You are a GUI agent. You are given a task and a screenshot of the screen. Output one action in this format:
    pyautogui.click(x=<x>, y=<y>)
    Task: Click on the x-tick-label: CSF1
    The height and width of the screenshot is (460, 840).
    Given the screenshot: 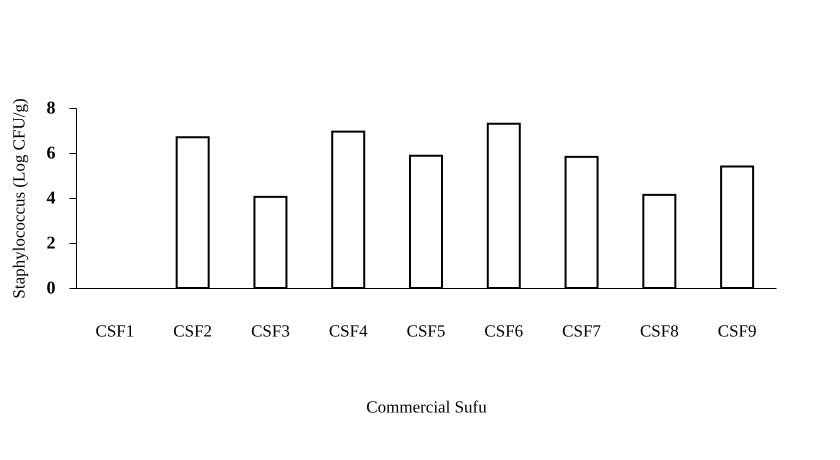 What is the action you would take?
    pyautogui.click(x=115, y=331)
    